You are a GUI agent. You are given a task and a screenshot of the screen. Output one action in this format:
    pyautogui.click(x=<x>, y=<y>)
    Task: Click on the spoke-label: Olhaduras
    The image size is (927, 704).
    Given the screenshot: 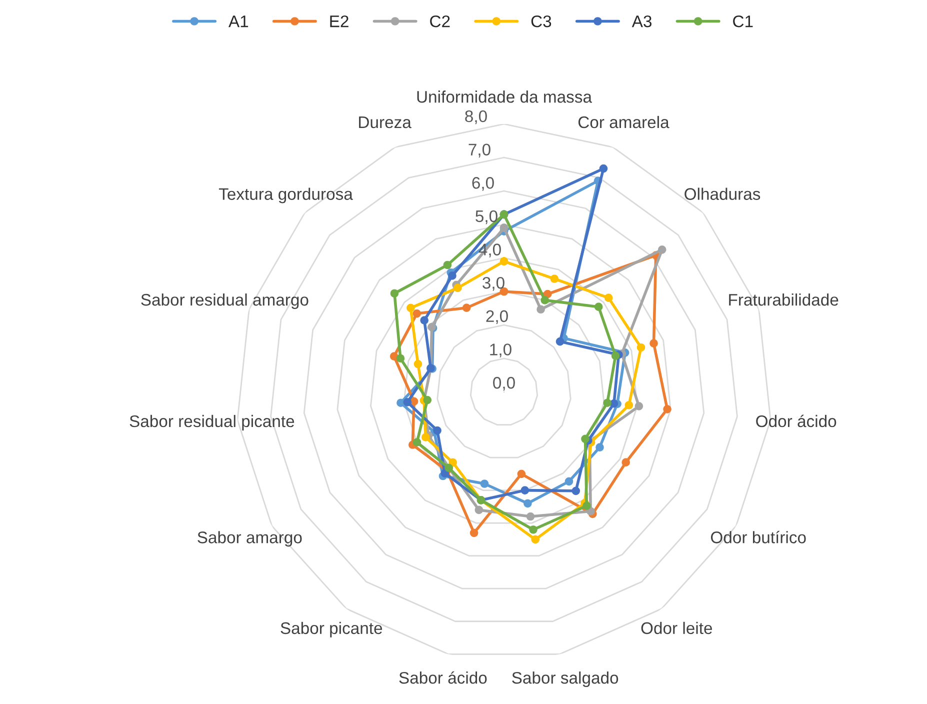 What is the action you would take?
    pyautogui.click(x=722, y=194)
    